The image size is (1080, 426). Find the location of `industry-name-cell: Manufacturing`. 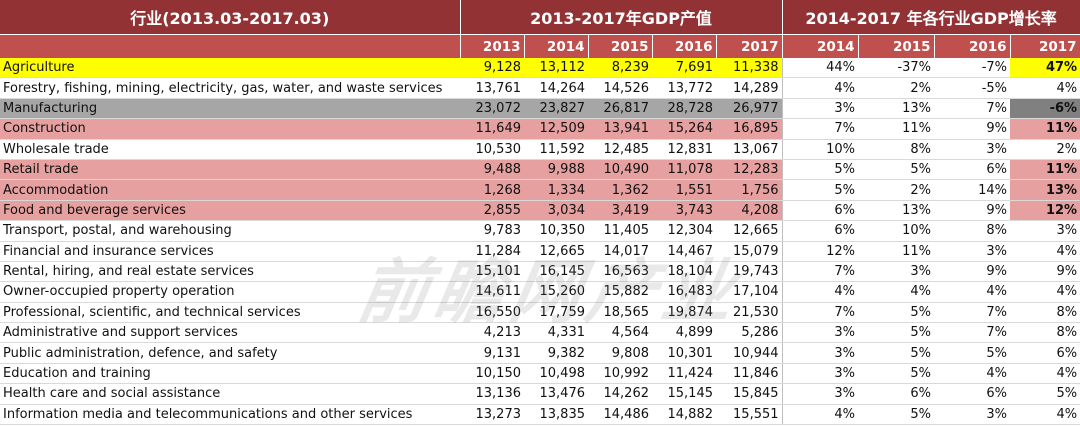

industry-name-cell: Manufacturing is located at coordinates (230, 109).